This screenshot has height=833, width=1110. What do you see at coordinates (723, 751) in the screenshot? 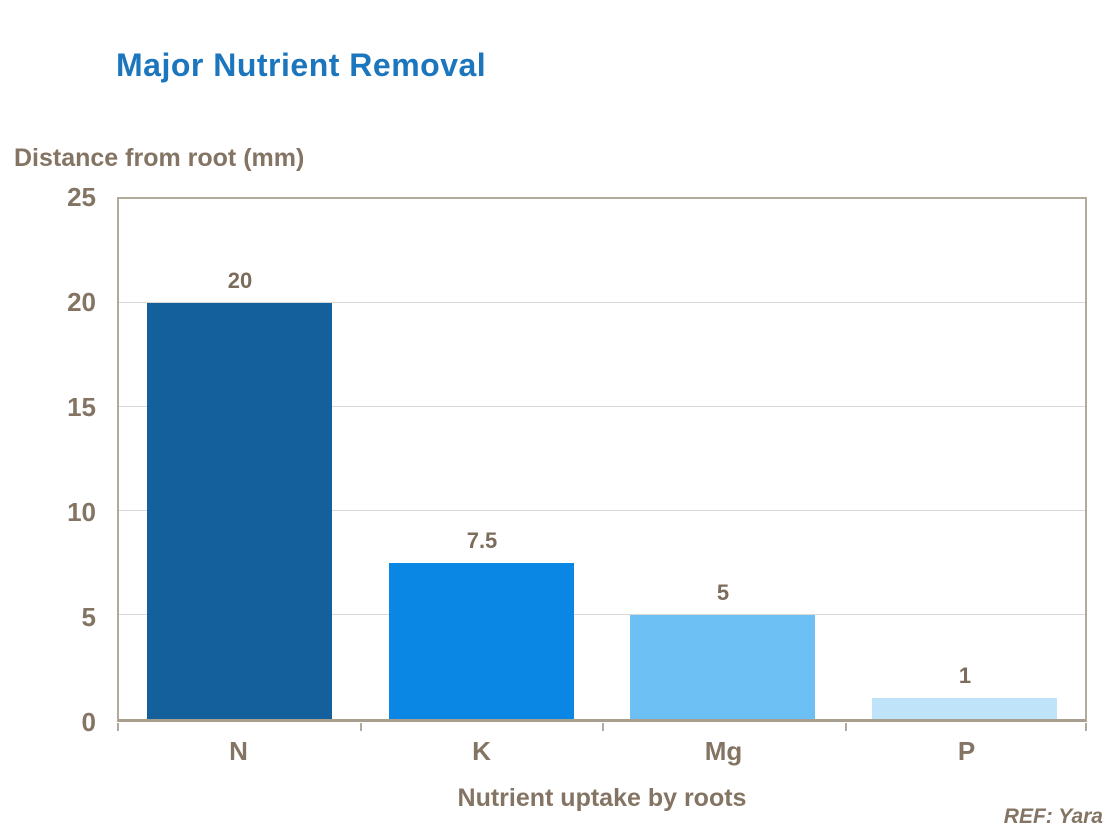
I see `x-category-label-Mg: Mg` at bounding box center [723, 751].